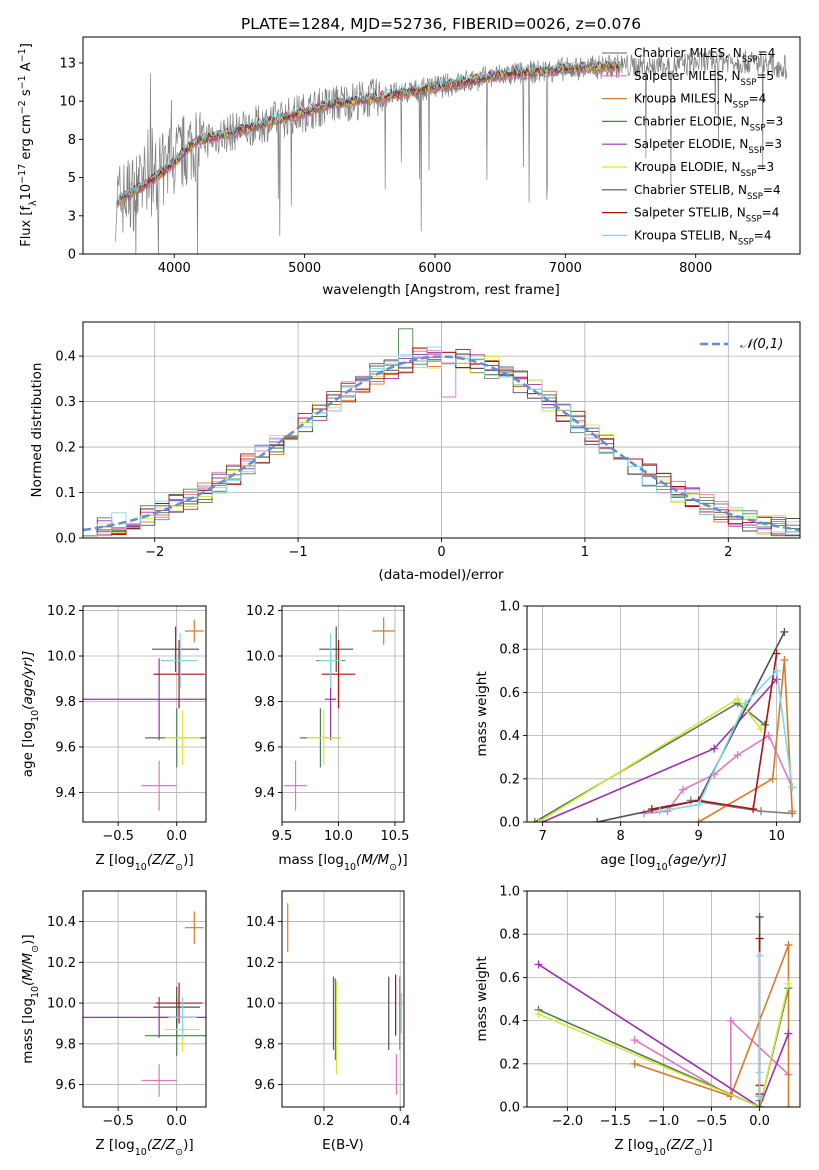  What do you see at coordinates (509, 693) in the screenshot?
I see `y-tick-label: 0.6` at bounding box center [509, 693].